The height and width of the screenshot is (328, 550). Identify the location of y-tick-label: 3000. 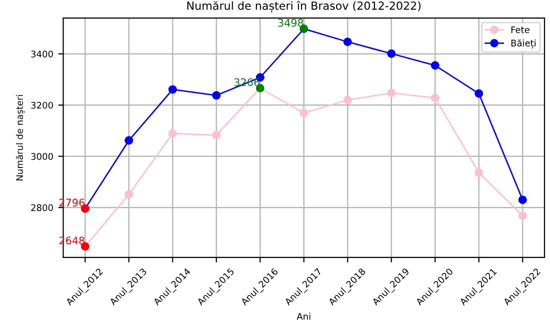
(42, 156).